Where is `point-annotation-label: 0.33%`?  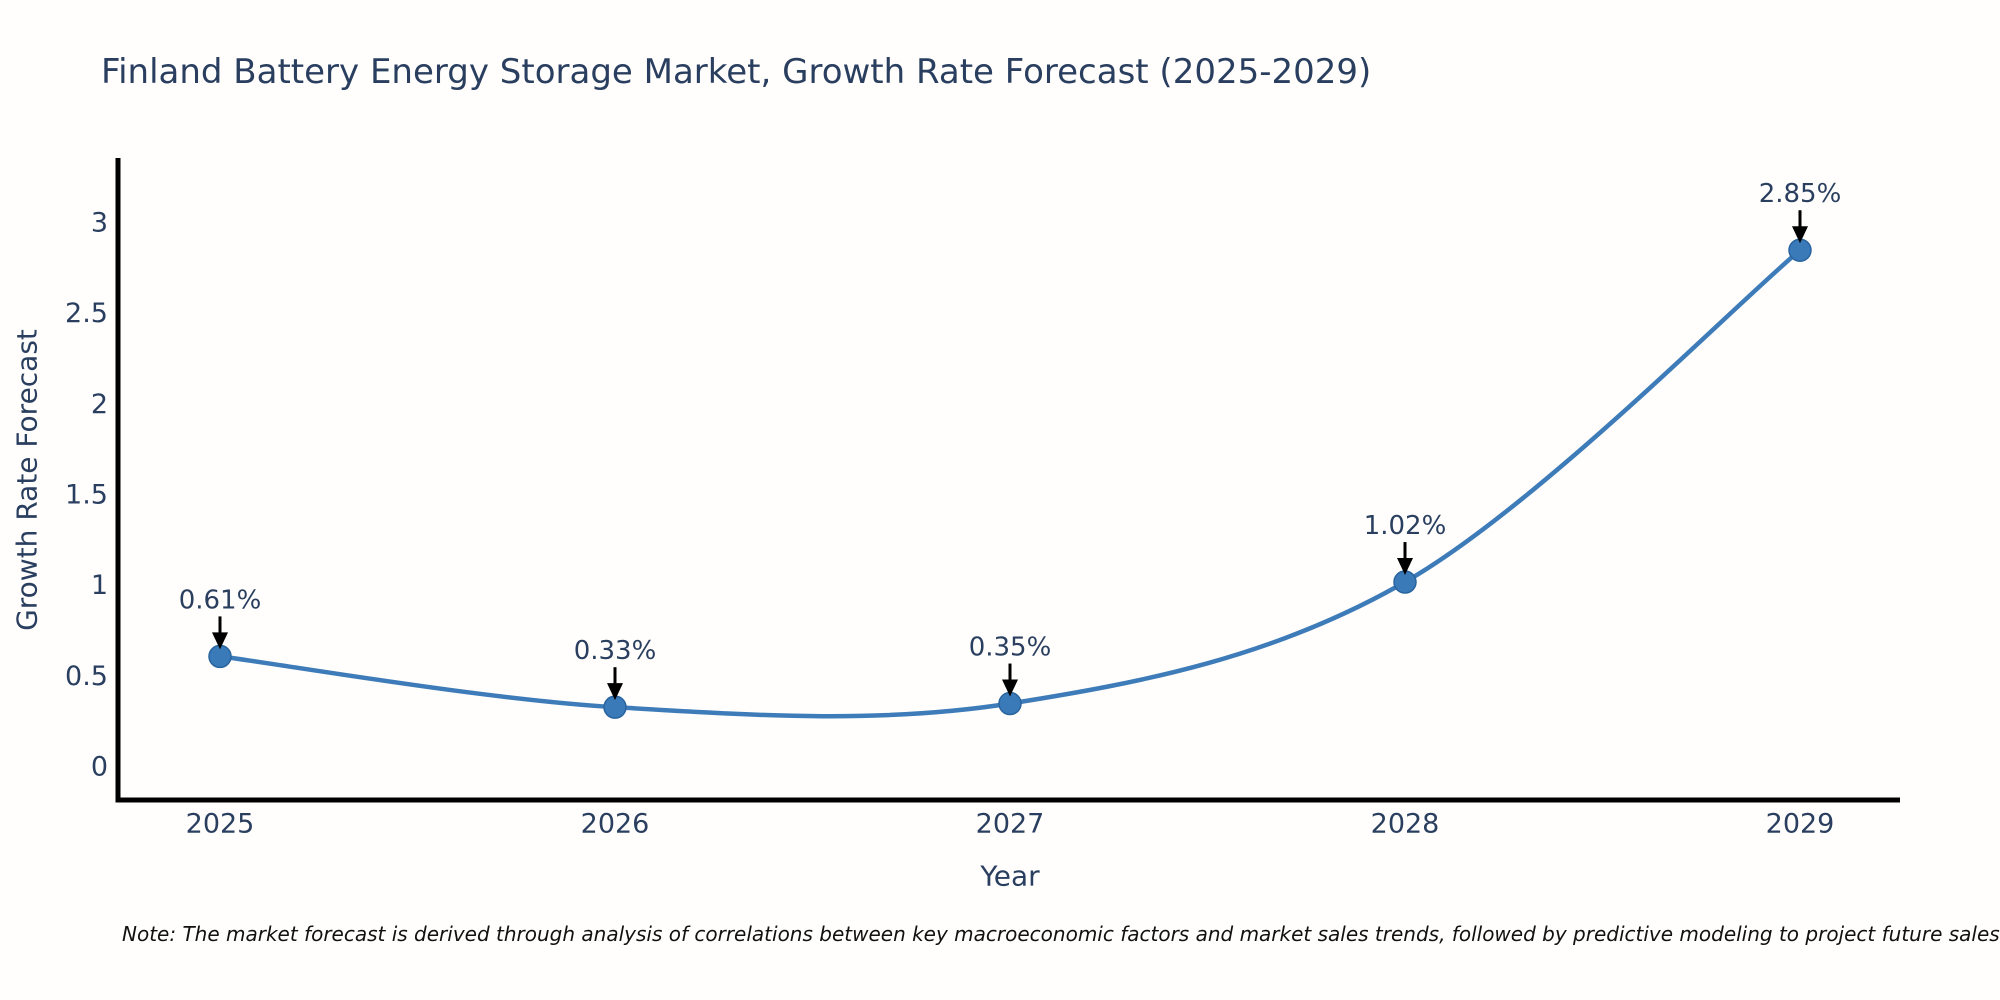 point-annotation-label: 0.33% is located at coordinates (615, 651).